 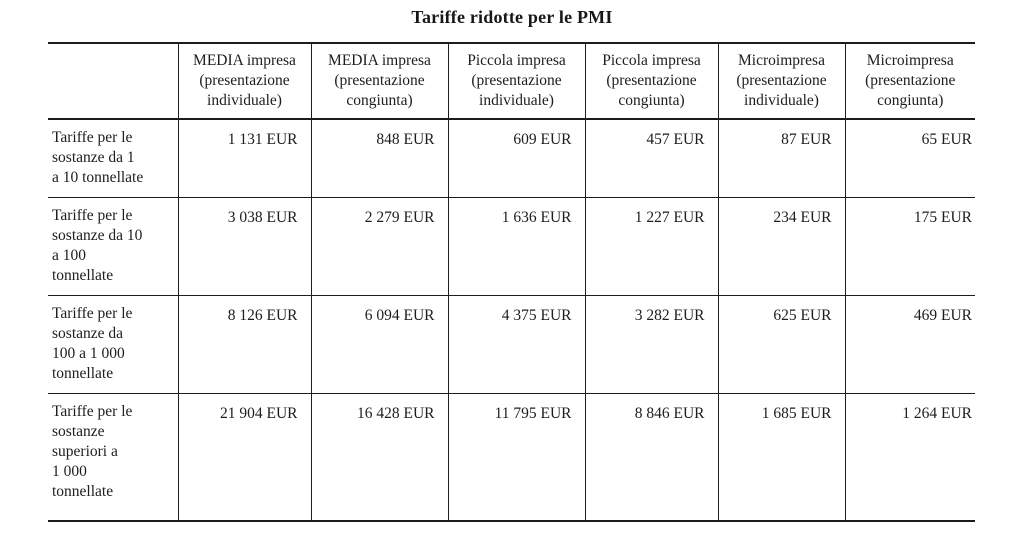 What do you see at coordinates (909, 245) in the screenshot?
I see `tariff-value: 175 EUR` at bounding box center [909, 245].